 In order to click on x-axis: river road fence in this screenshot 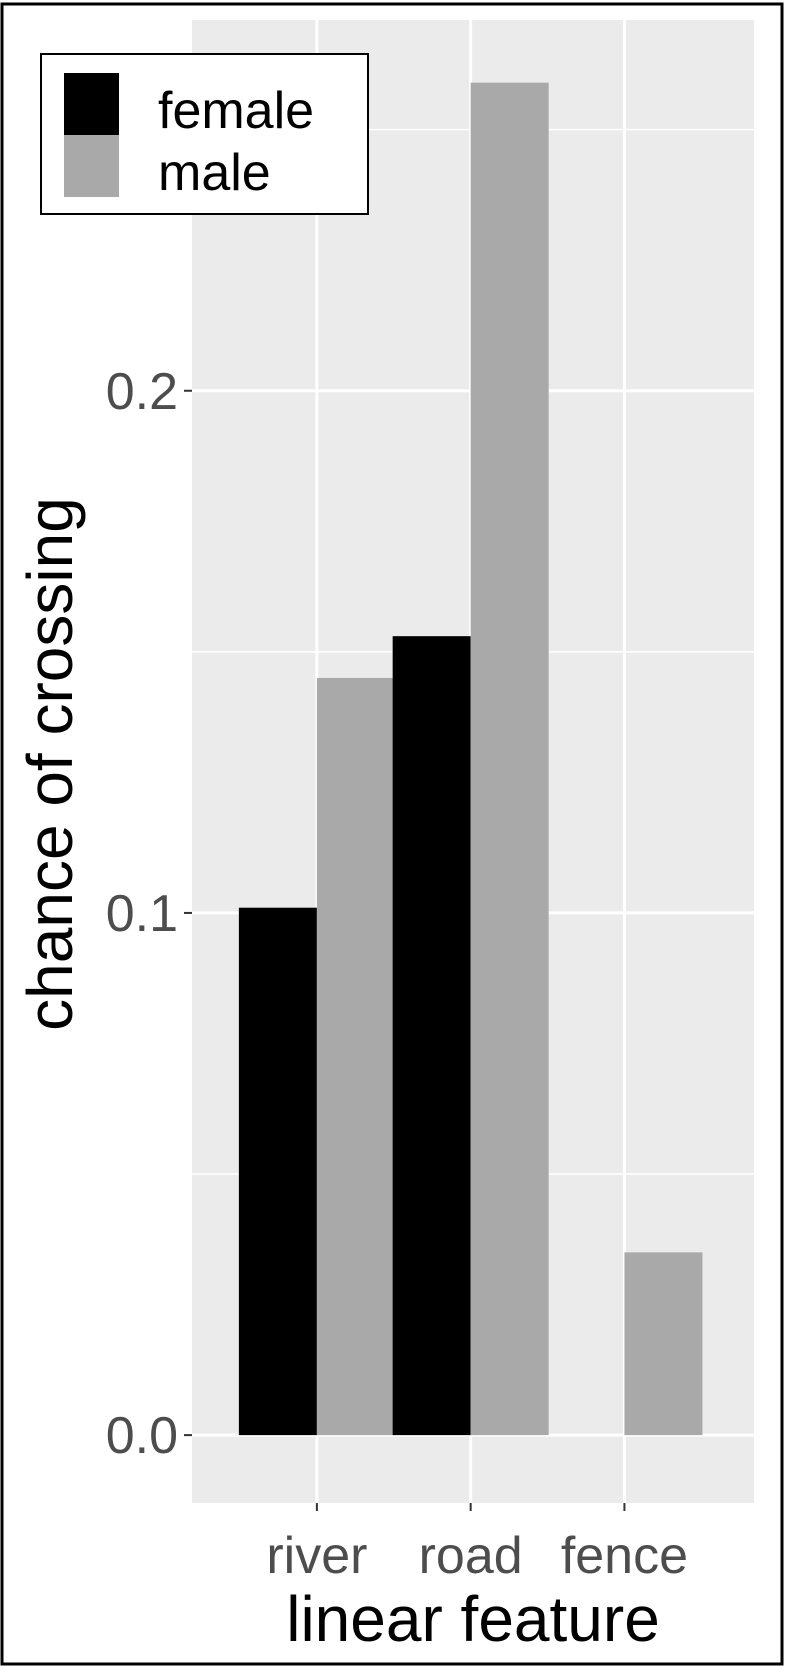, I will do `click(477, 1544)`.